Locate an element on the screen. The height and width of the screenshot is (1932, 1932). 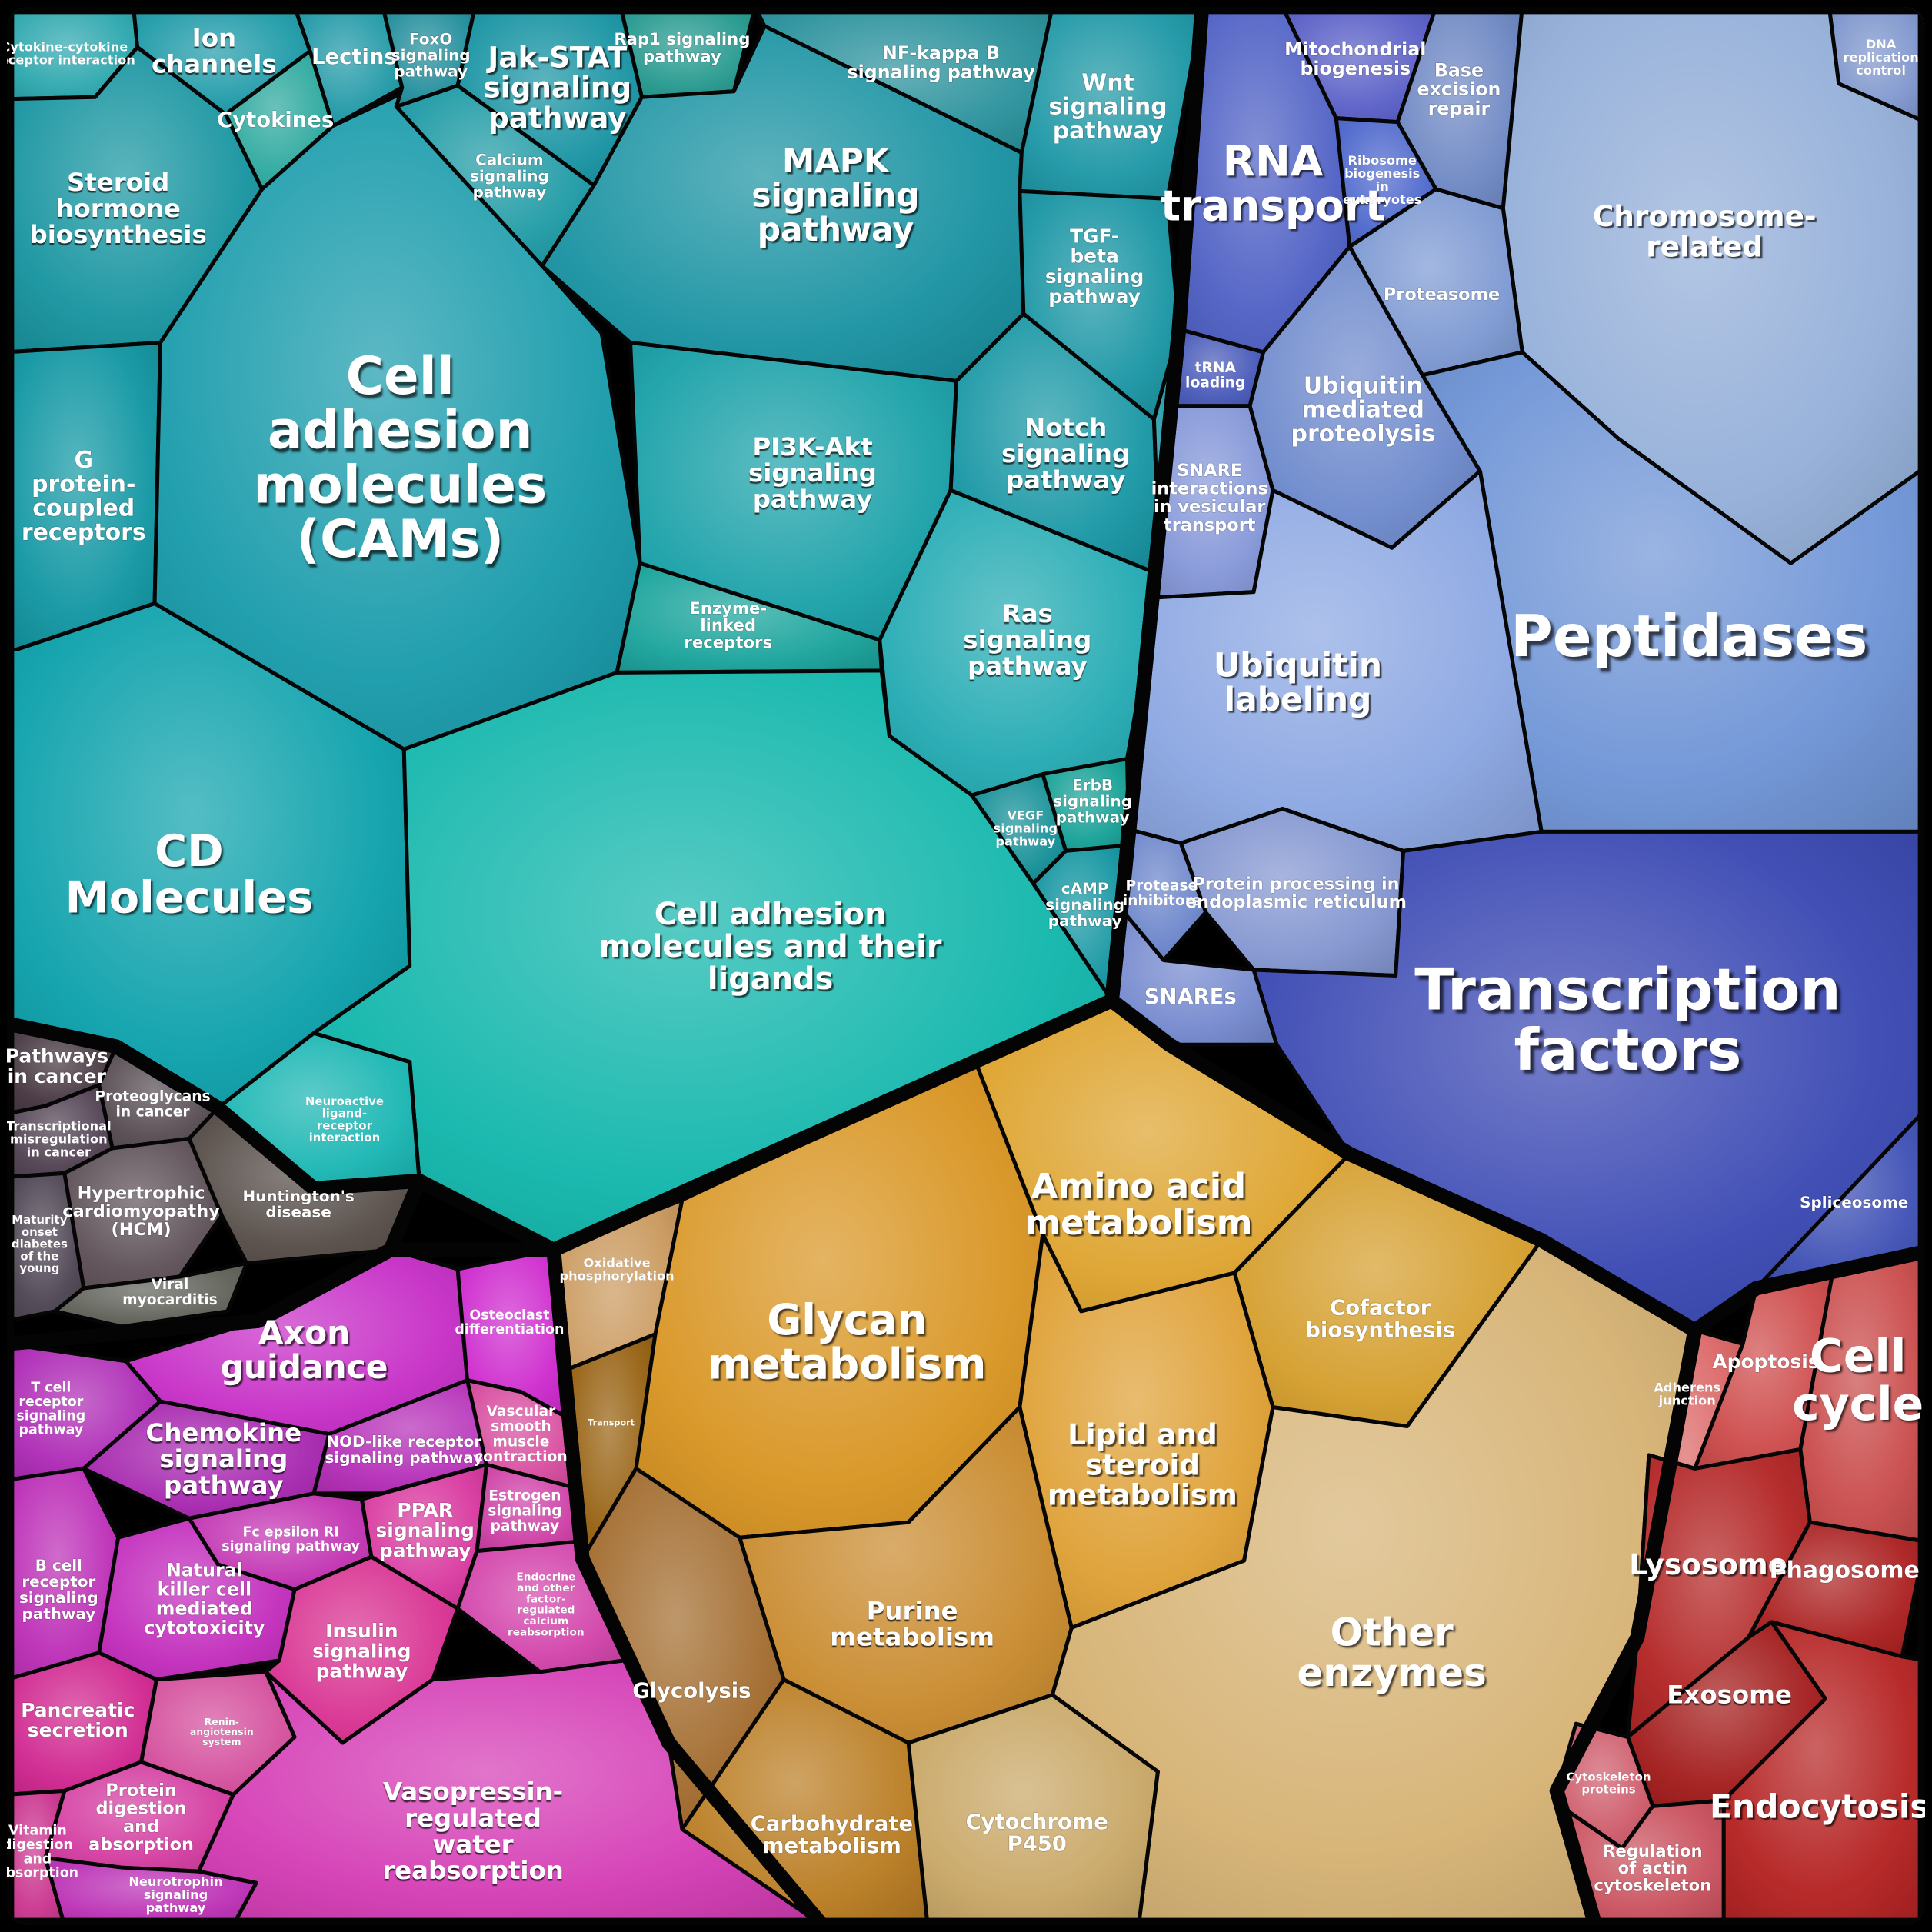
vegf-signaling-pathway-label: VEGF signaling pathway is located at coordinates (1026, 828).